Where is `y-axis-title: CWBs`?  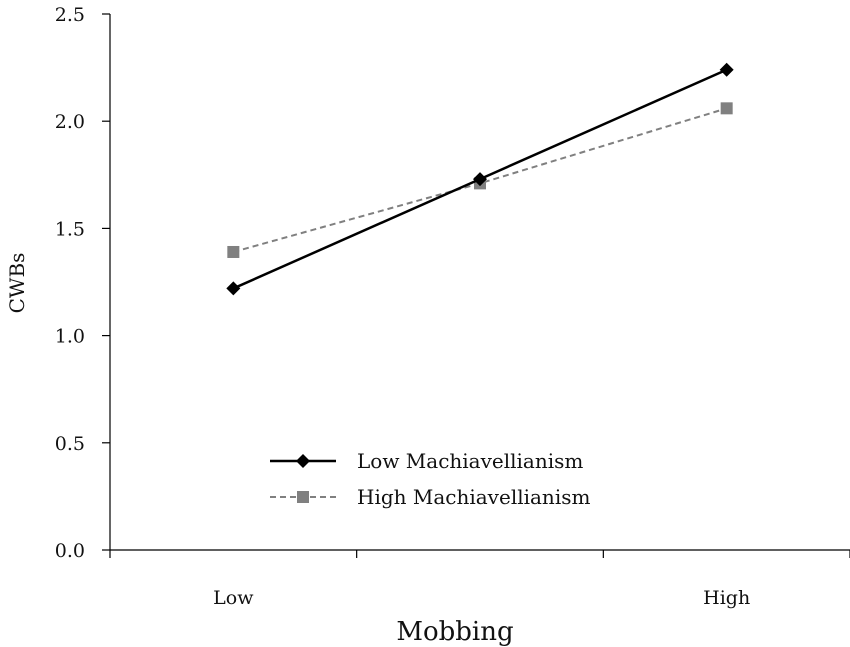 y-axis-title: CWBs is located at coordinates (17, 283).